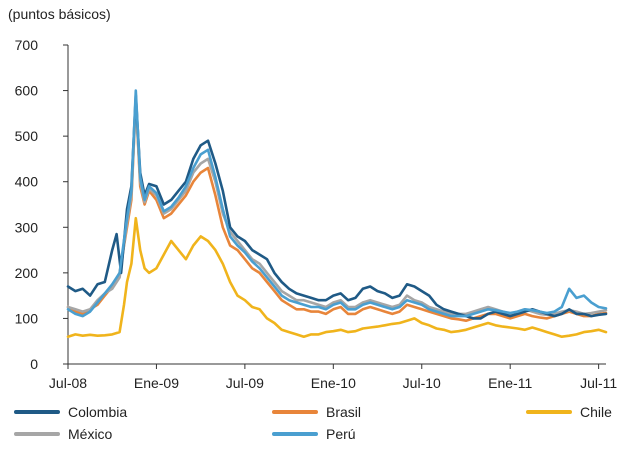 The width and height of the screenshot is (626, 449). Describe the element at coordinates (27, 136) in the screenshot. I see `y-tick-label: 500` at that location.